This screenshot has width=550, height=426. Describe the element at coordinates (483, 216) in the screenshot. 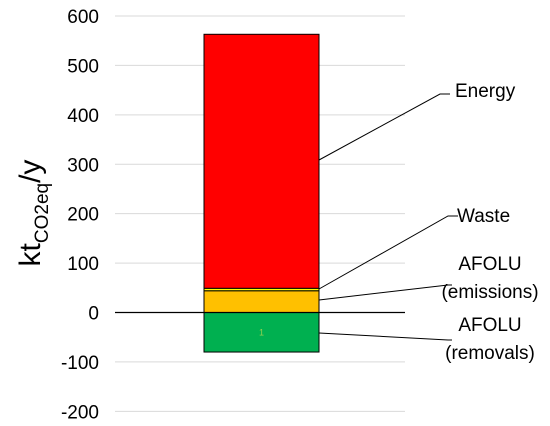

I see `series-label: Waste` at that location.